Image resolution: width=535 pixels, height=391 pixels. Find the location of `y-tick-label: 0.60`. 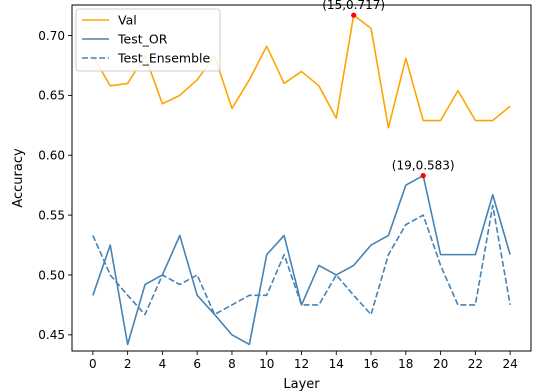

y-tick-label: 0.60 is located at coordinates (51, 156).